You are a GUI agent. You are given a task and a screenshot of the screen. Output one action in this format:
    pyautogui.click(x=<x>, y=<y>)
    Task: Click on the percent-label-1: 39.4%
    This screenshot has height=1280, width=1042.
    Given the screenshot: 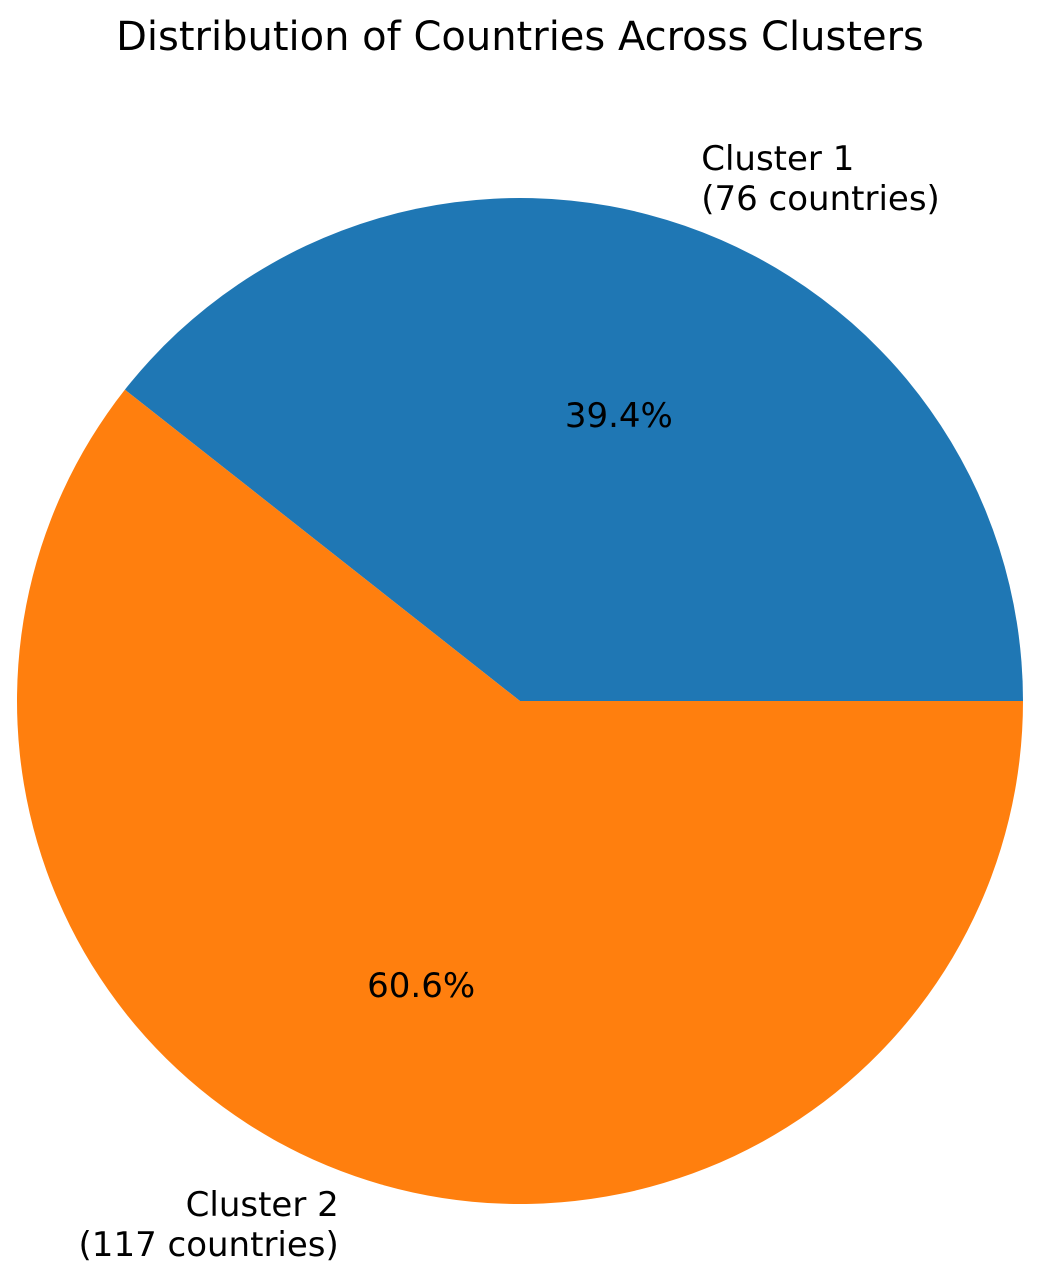 What is the action you would take?
    pyautogui.click(x=619, y=416)
    